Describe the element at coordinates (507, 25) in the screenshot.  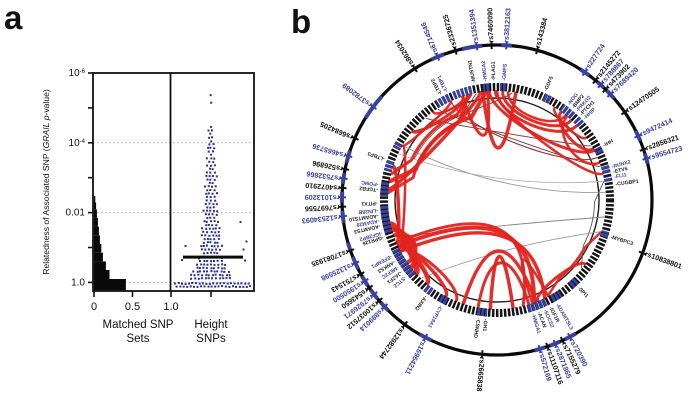
I see `svg-text: rs3812163` at that location.